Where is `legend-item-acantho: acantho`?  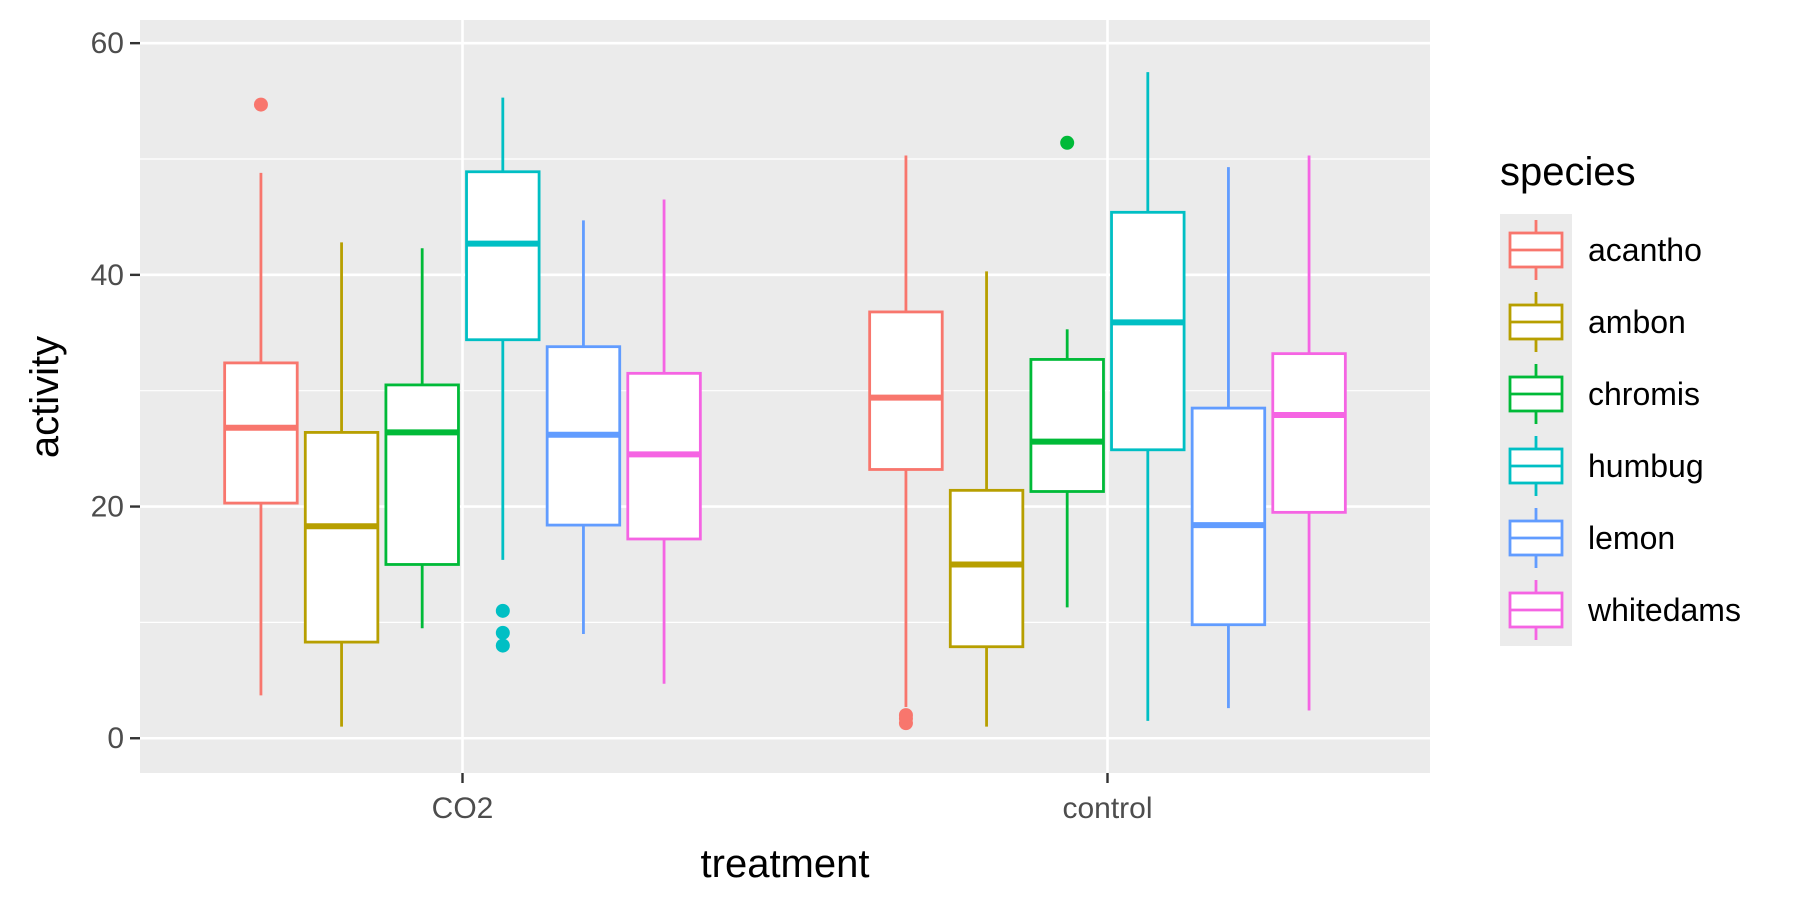 legend-item-acantho: acantho is located at coordinates (1601, 250).